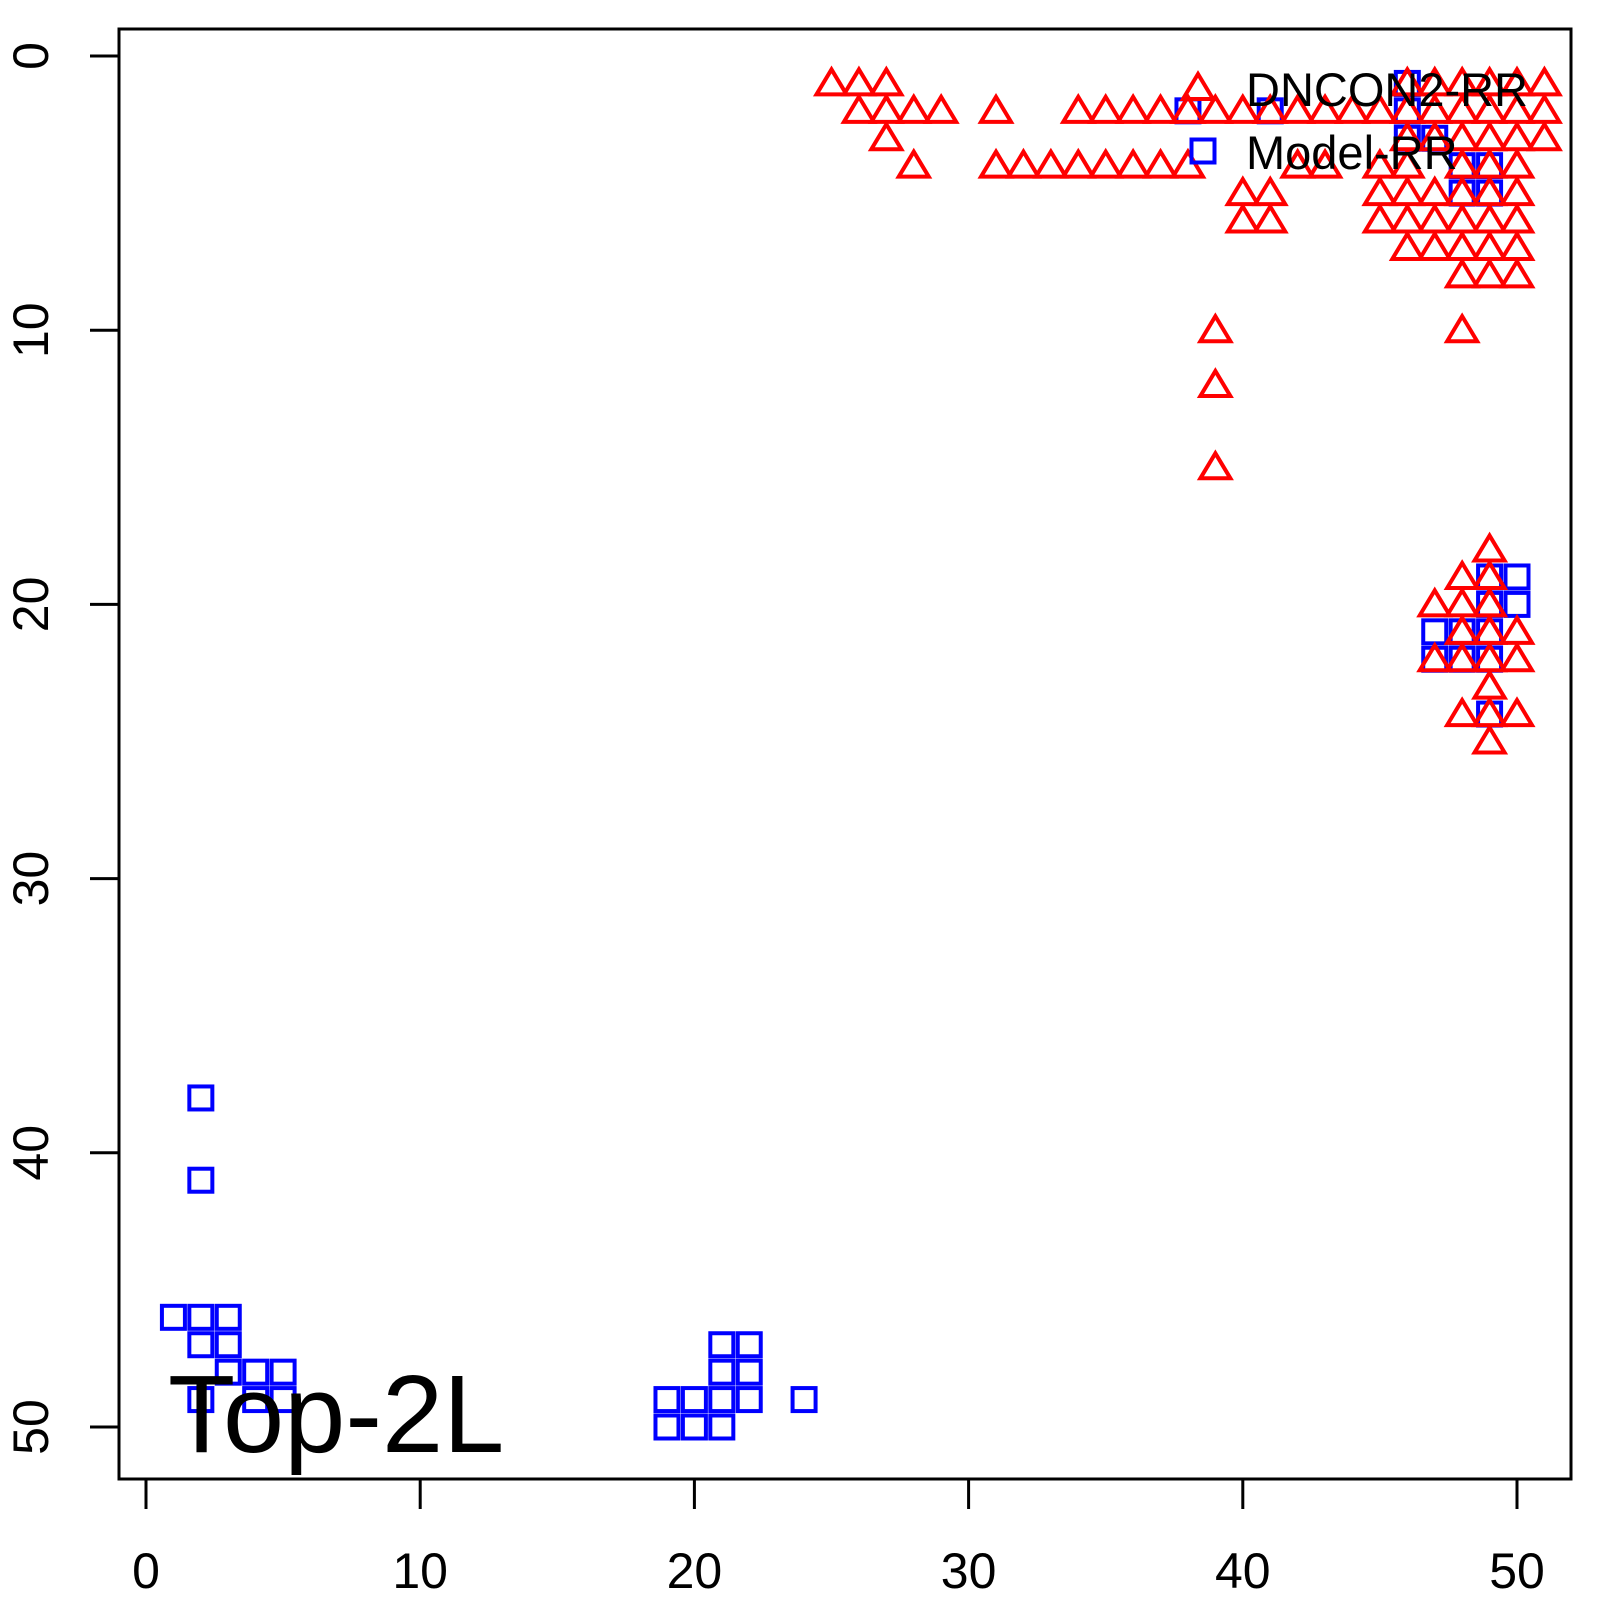  Describe the element at coordinates (31, 605) in the screenshot. I see `y-tick-label: 20` at that location.